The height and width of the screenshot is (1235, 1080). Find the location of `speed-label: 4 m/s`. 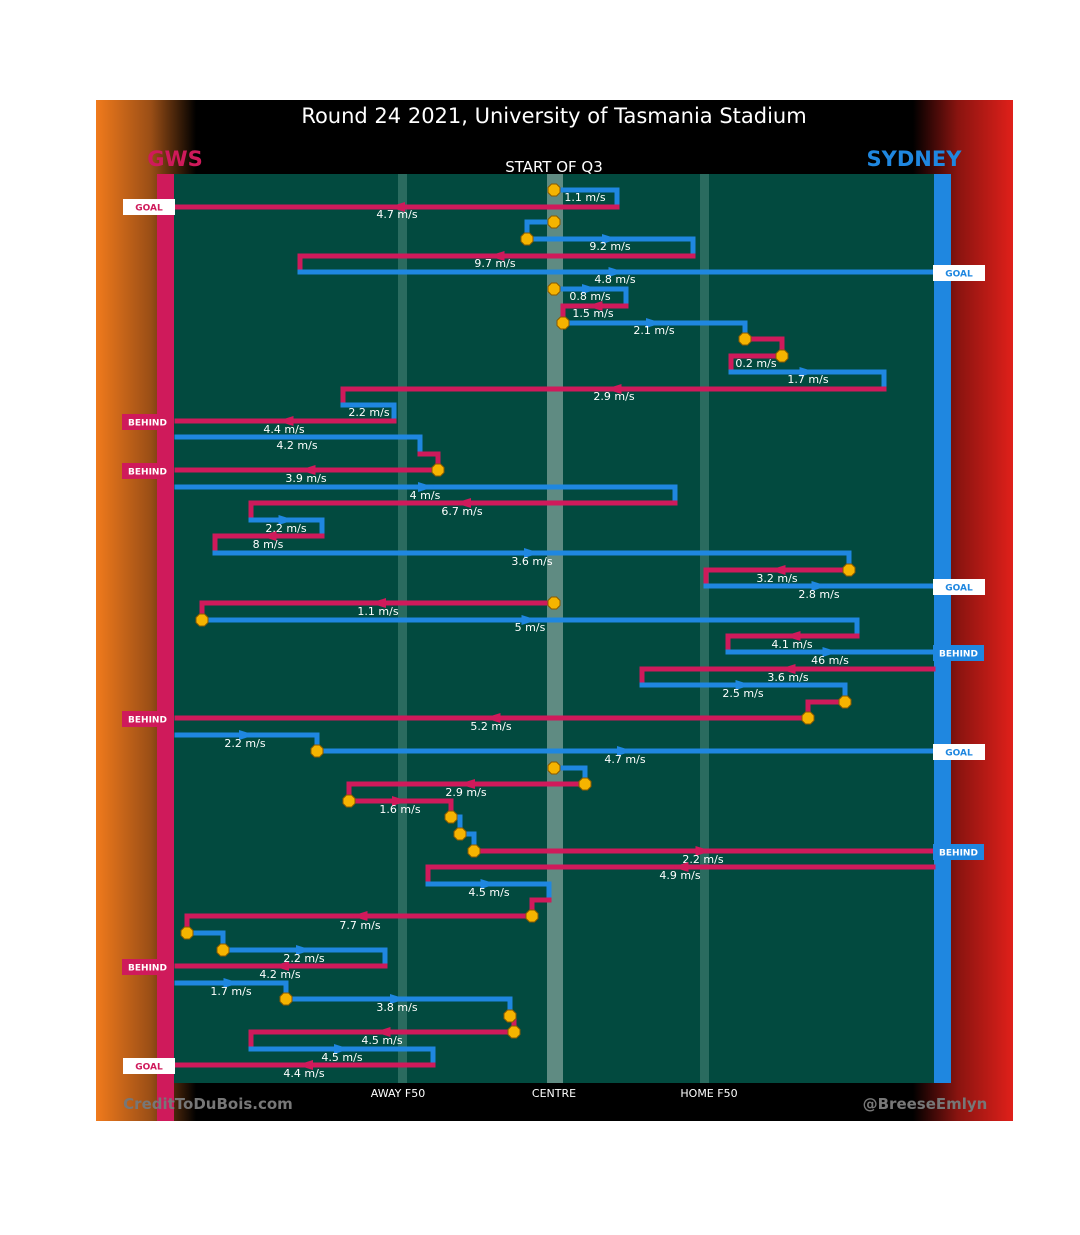

speed-label: 4 m/s is located at coordinates (425, 495).